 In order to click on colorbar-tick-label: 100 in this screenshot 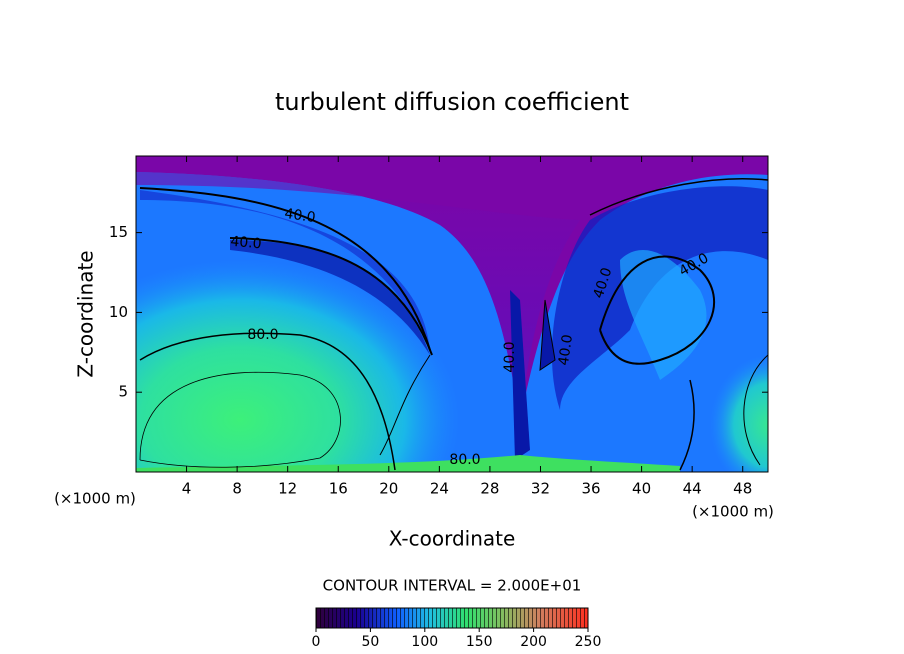, I will do `click(424, 642)`.